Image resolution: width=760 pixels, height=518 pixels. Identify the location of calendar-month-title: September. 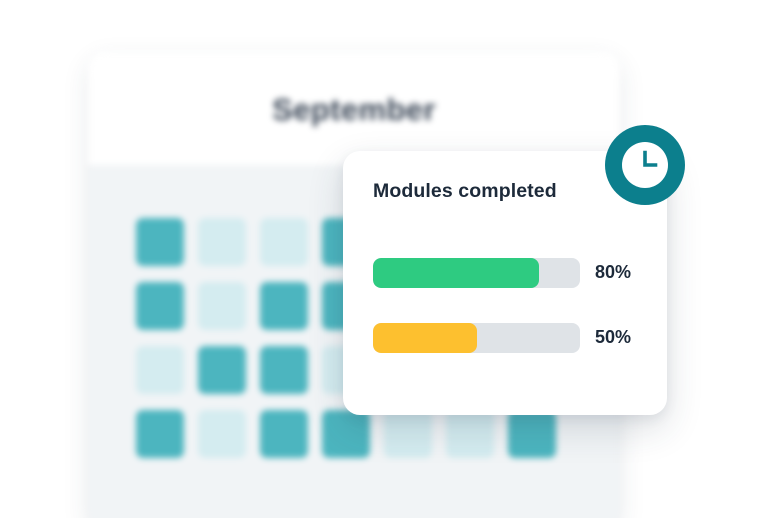
(354, 109).